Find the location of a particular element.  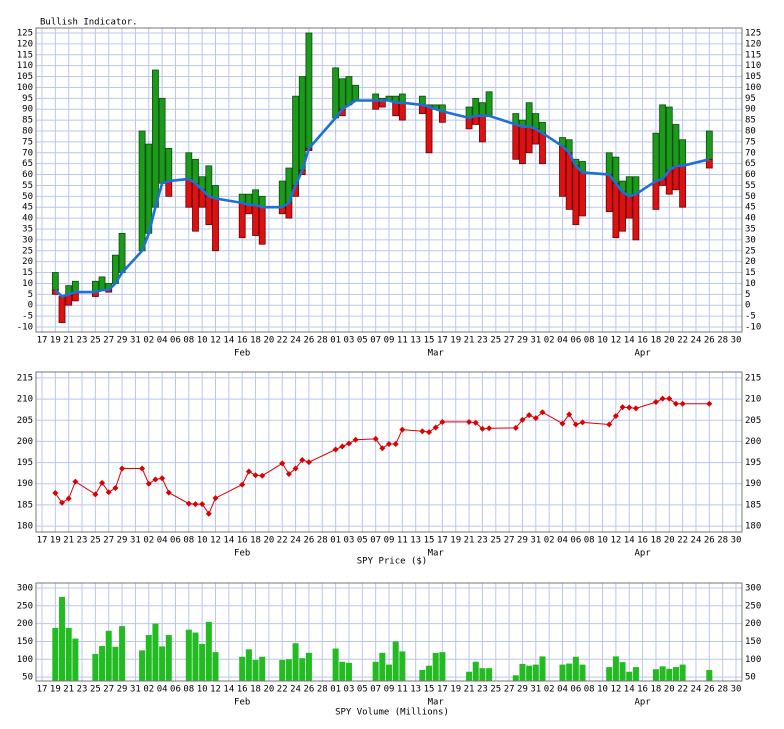

y-tick-label: -10 is located at coordinates (25, 327).